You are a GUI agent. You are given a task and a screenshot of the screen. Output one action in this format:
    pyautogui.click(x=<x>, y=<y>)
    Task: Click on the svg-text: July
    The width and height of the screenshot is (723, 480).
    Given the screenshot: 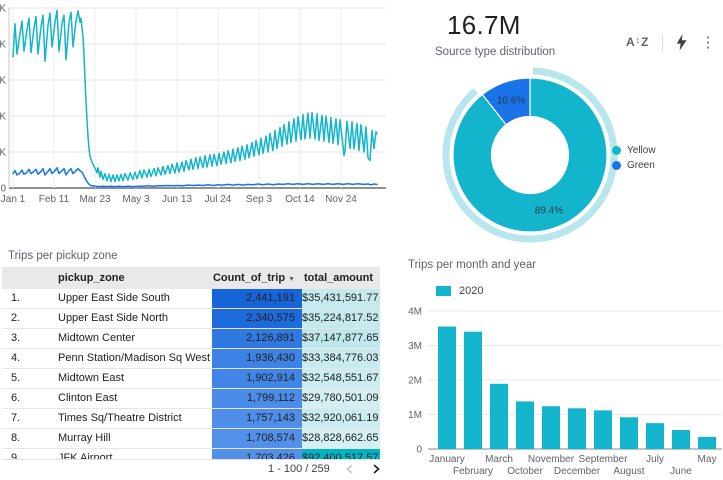 What is the action you would take?
    pyautogui.click(x=655, y=459)
    